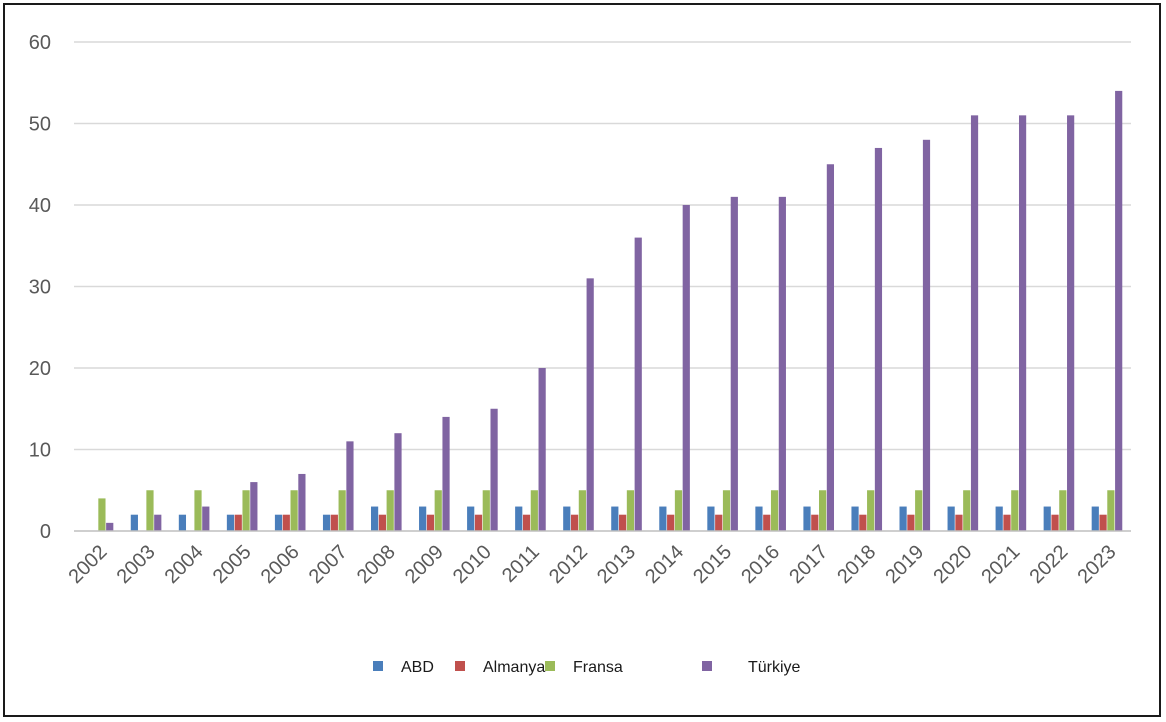  Describe the element at coordinates (815, 522) in the screenshot. I see `bar-almanya-2017` at that location.